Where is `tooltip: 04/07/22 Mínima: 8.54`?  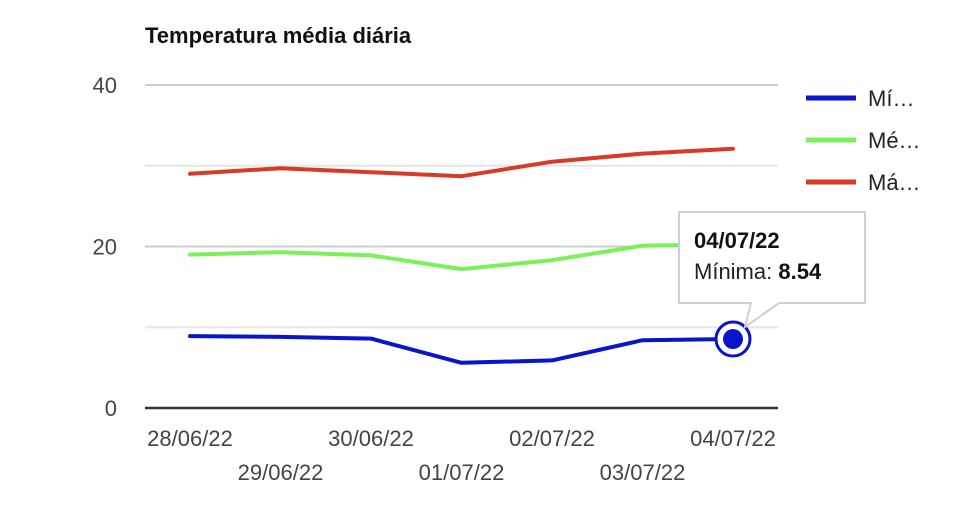
tooltip: 04/07/22 Mínima: 8.54 is located at coordinates (772, 284).